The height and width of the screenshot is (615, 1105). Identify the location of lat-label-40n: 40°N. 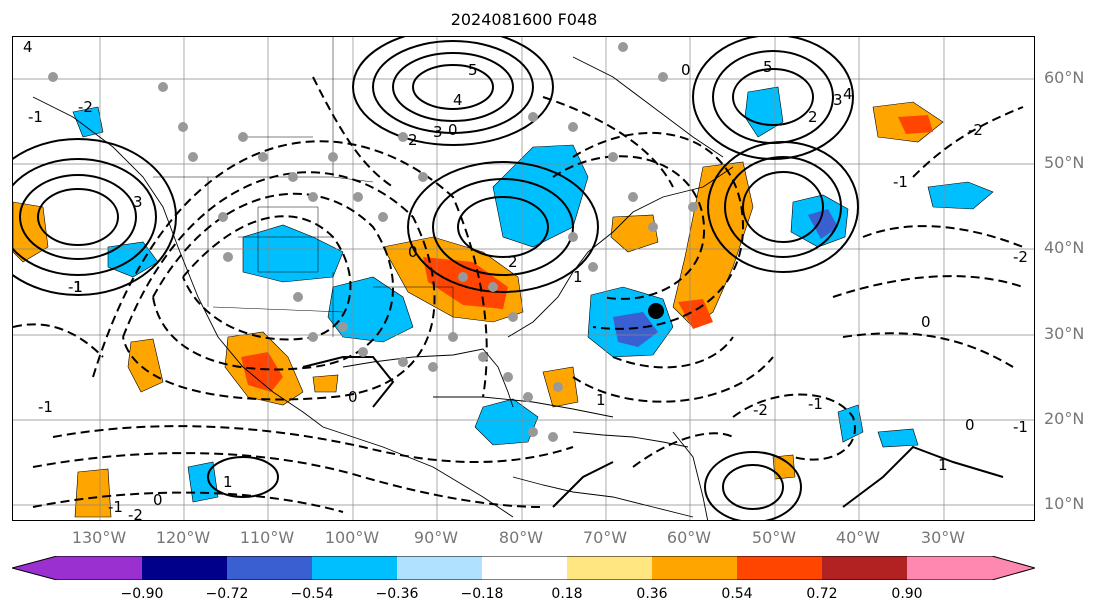
(1064, 247).